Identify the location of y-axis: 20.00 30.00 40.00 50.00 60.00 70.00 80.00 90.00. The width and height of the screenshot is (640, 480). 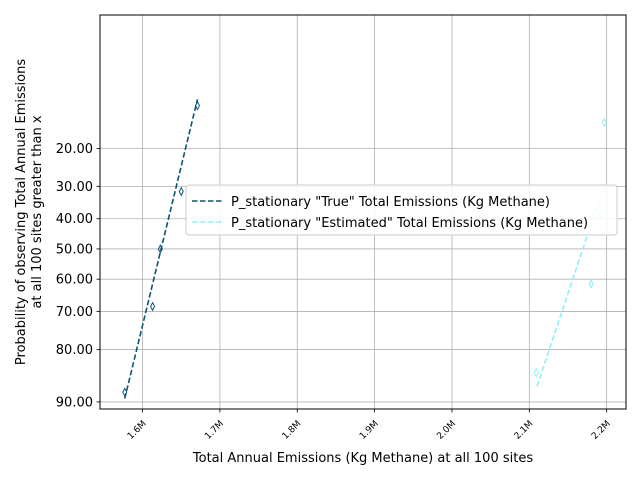
(78, 276).